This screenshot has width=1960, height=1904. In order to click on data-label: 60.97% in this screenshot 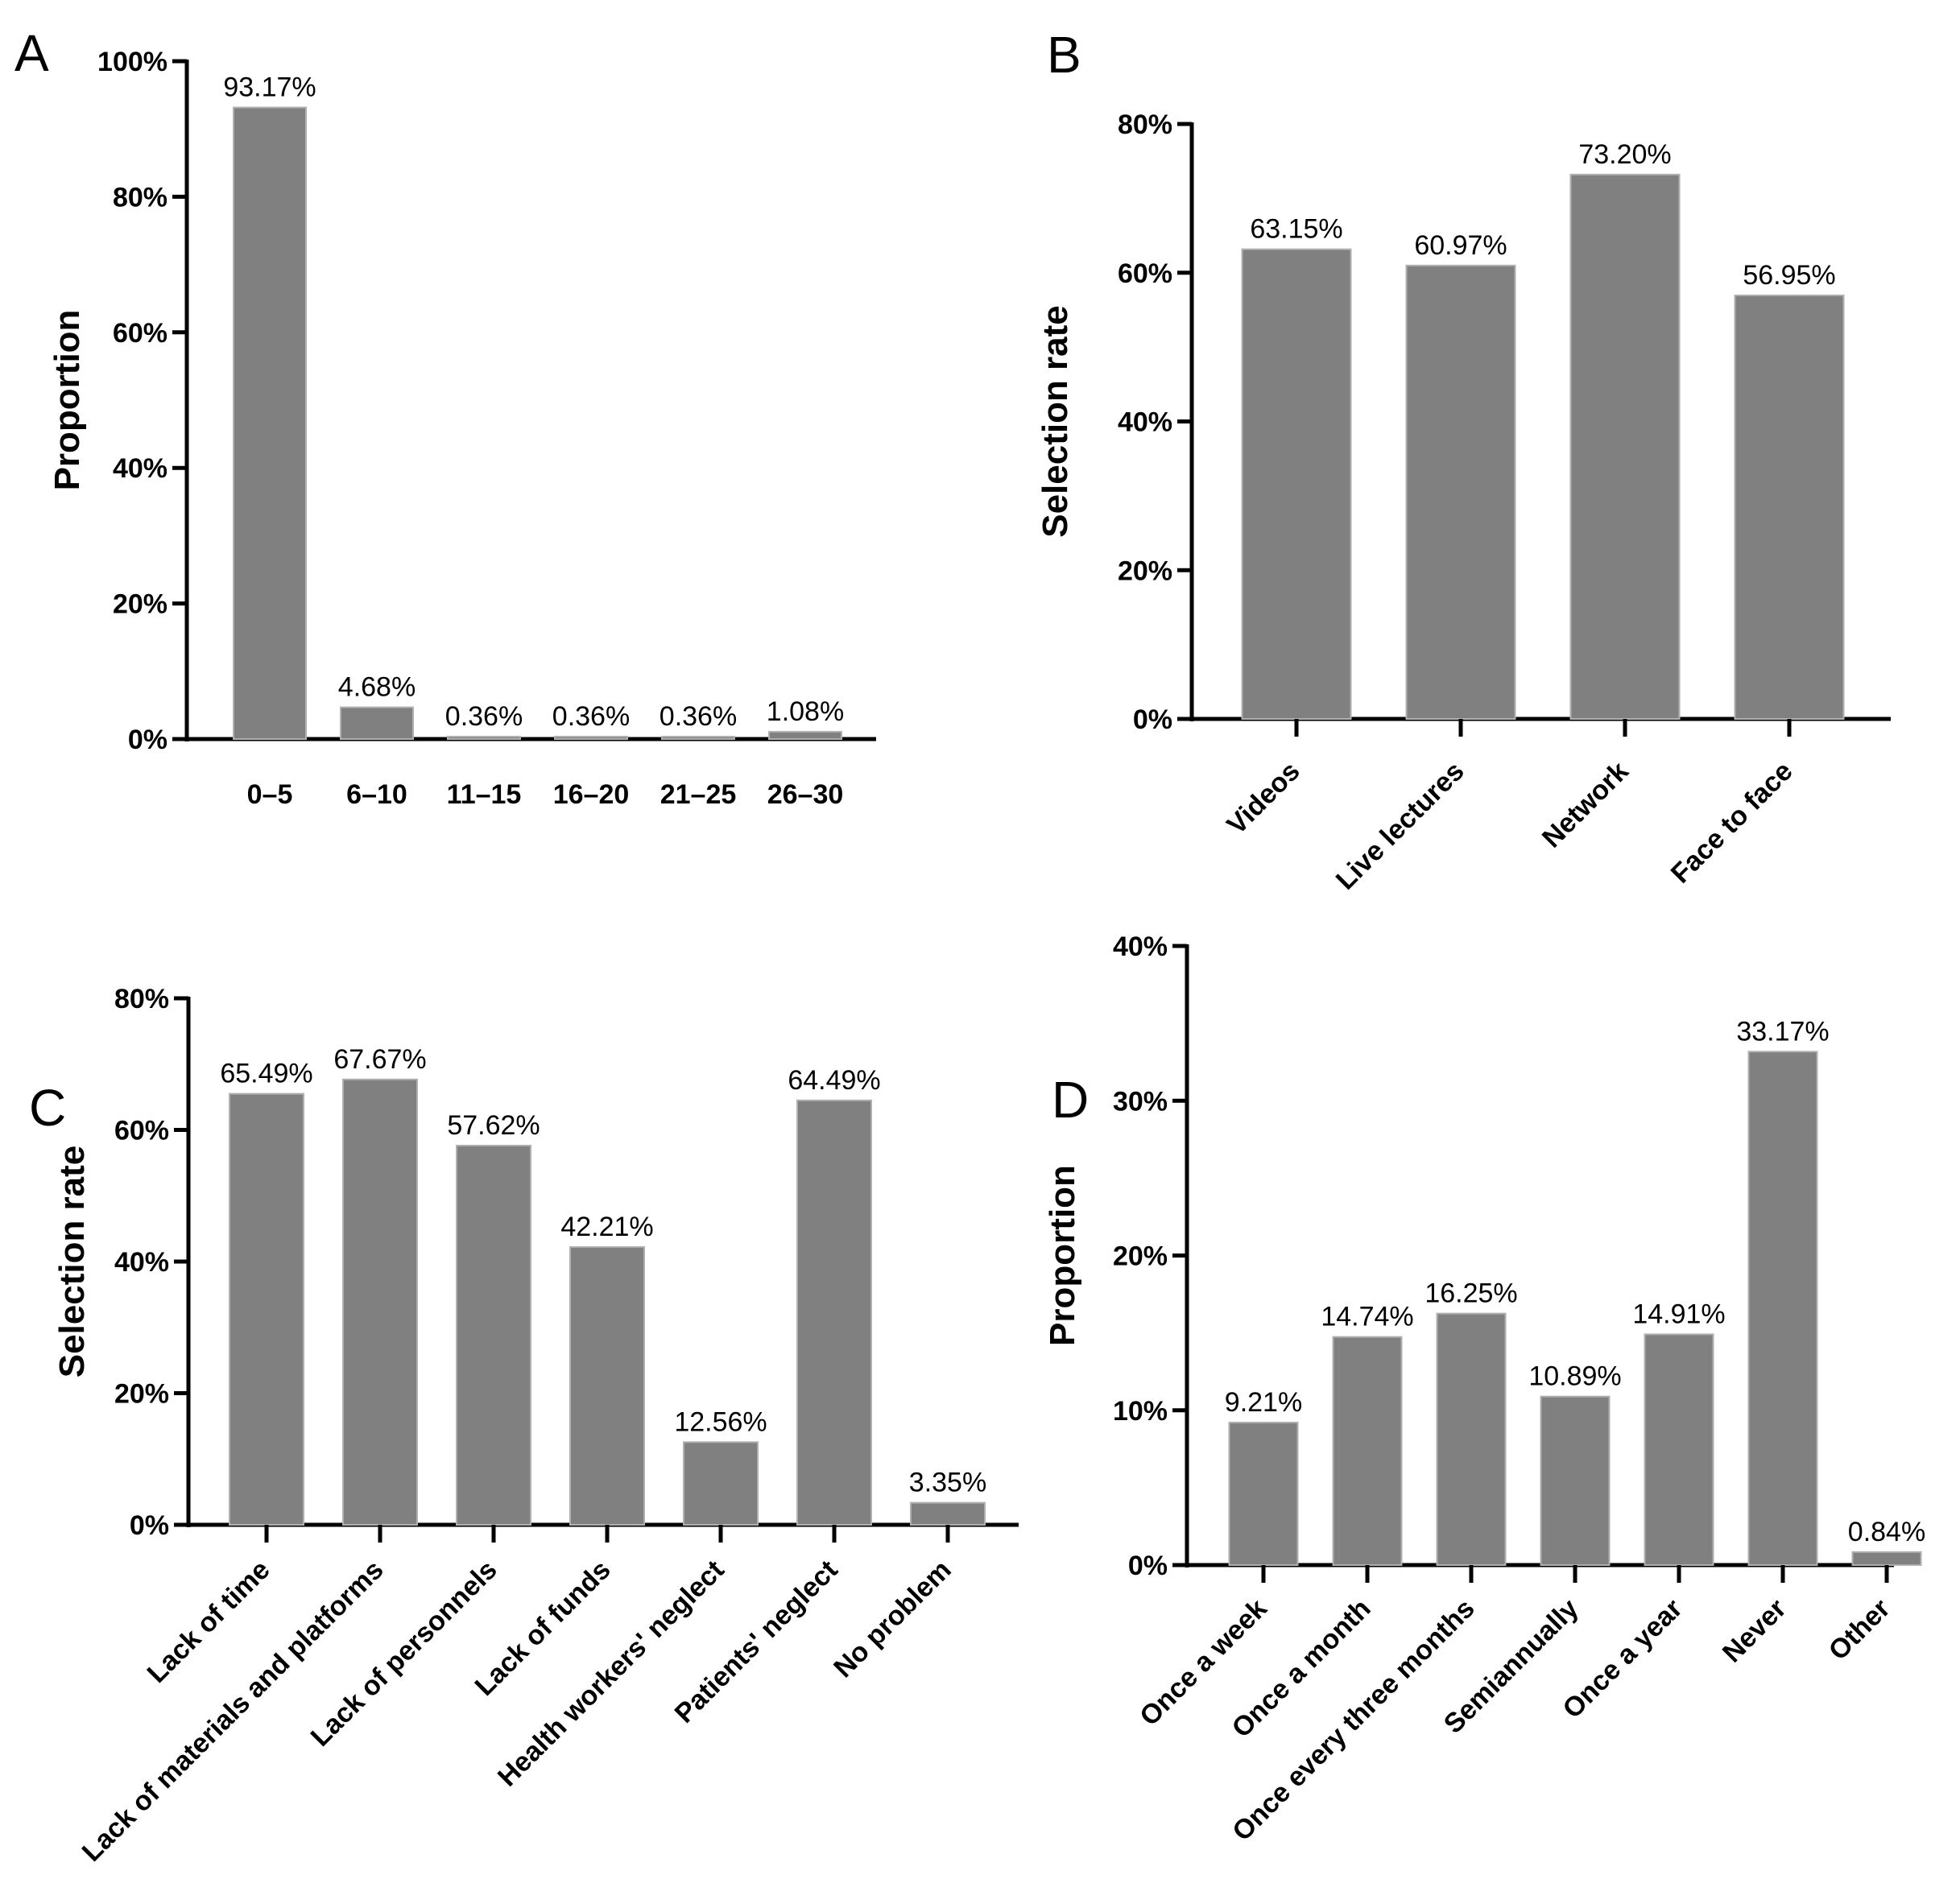, I will do `click(1460, 245)`.